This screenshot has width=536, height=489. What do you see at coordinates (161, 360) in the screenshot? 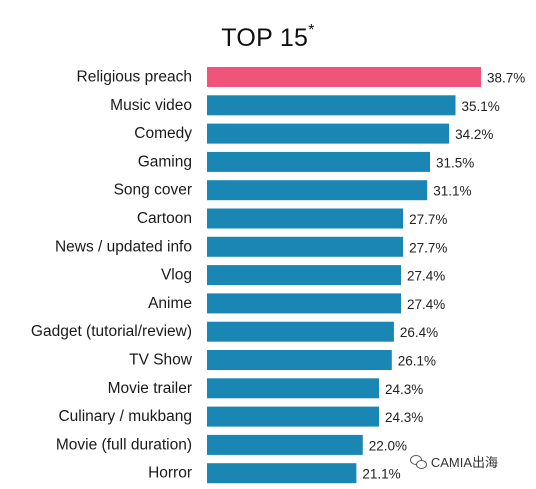
I see `category-label: TV Show` at bounding box center [161, 360].